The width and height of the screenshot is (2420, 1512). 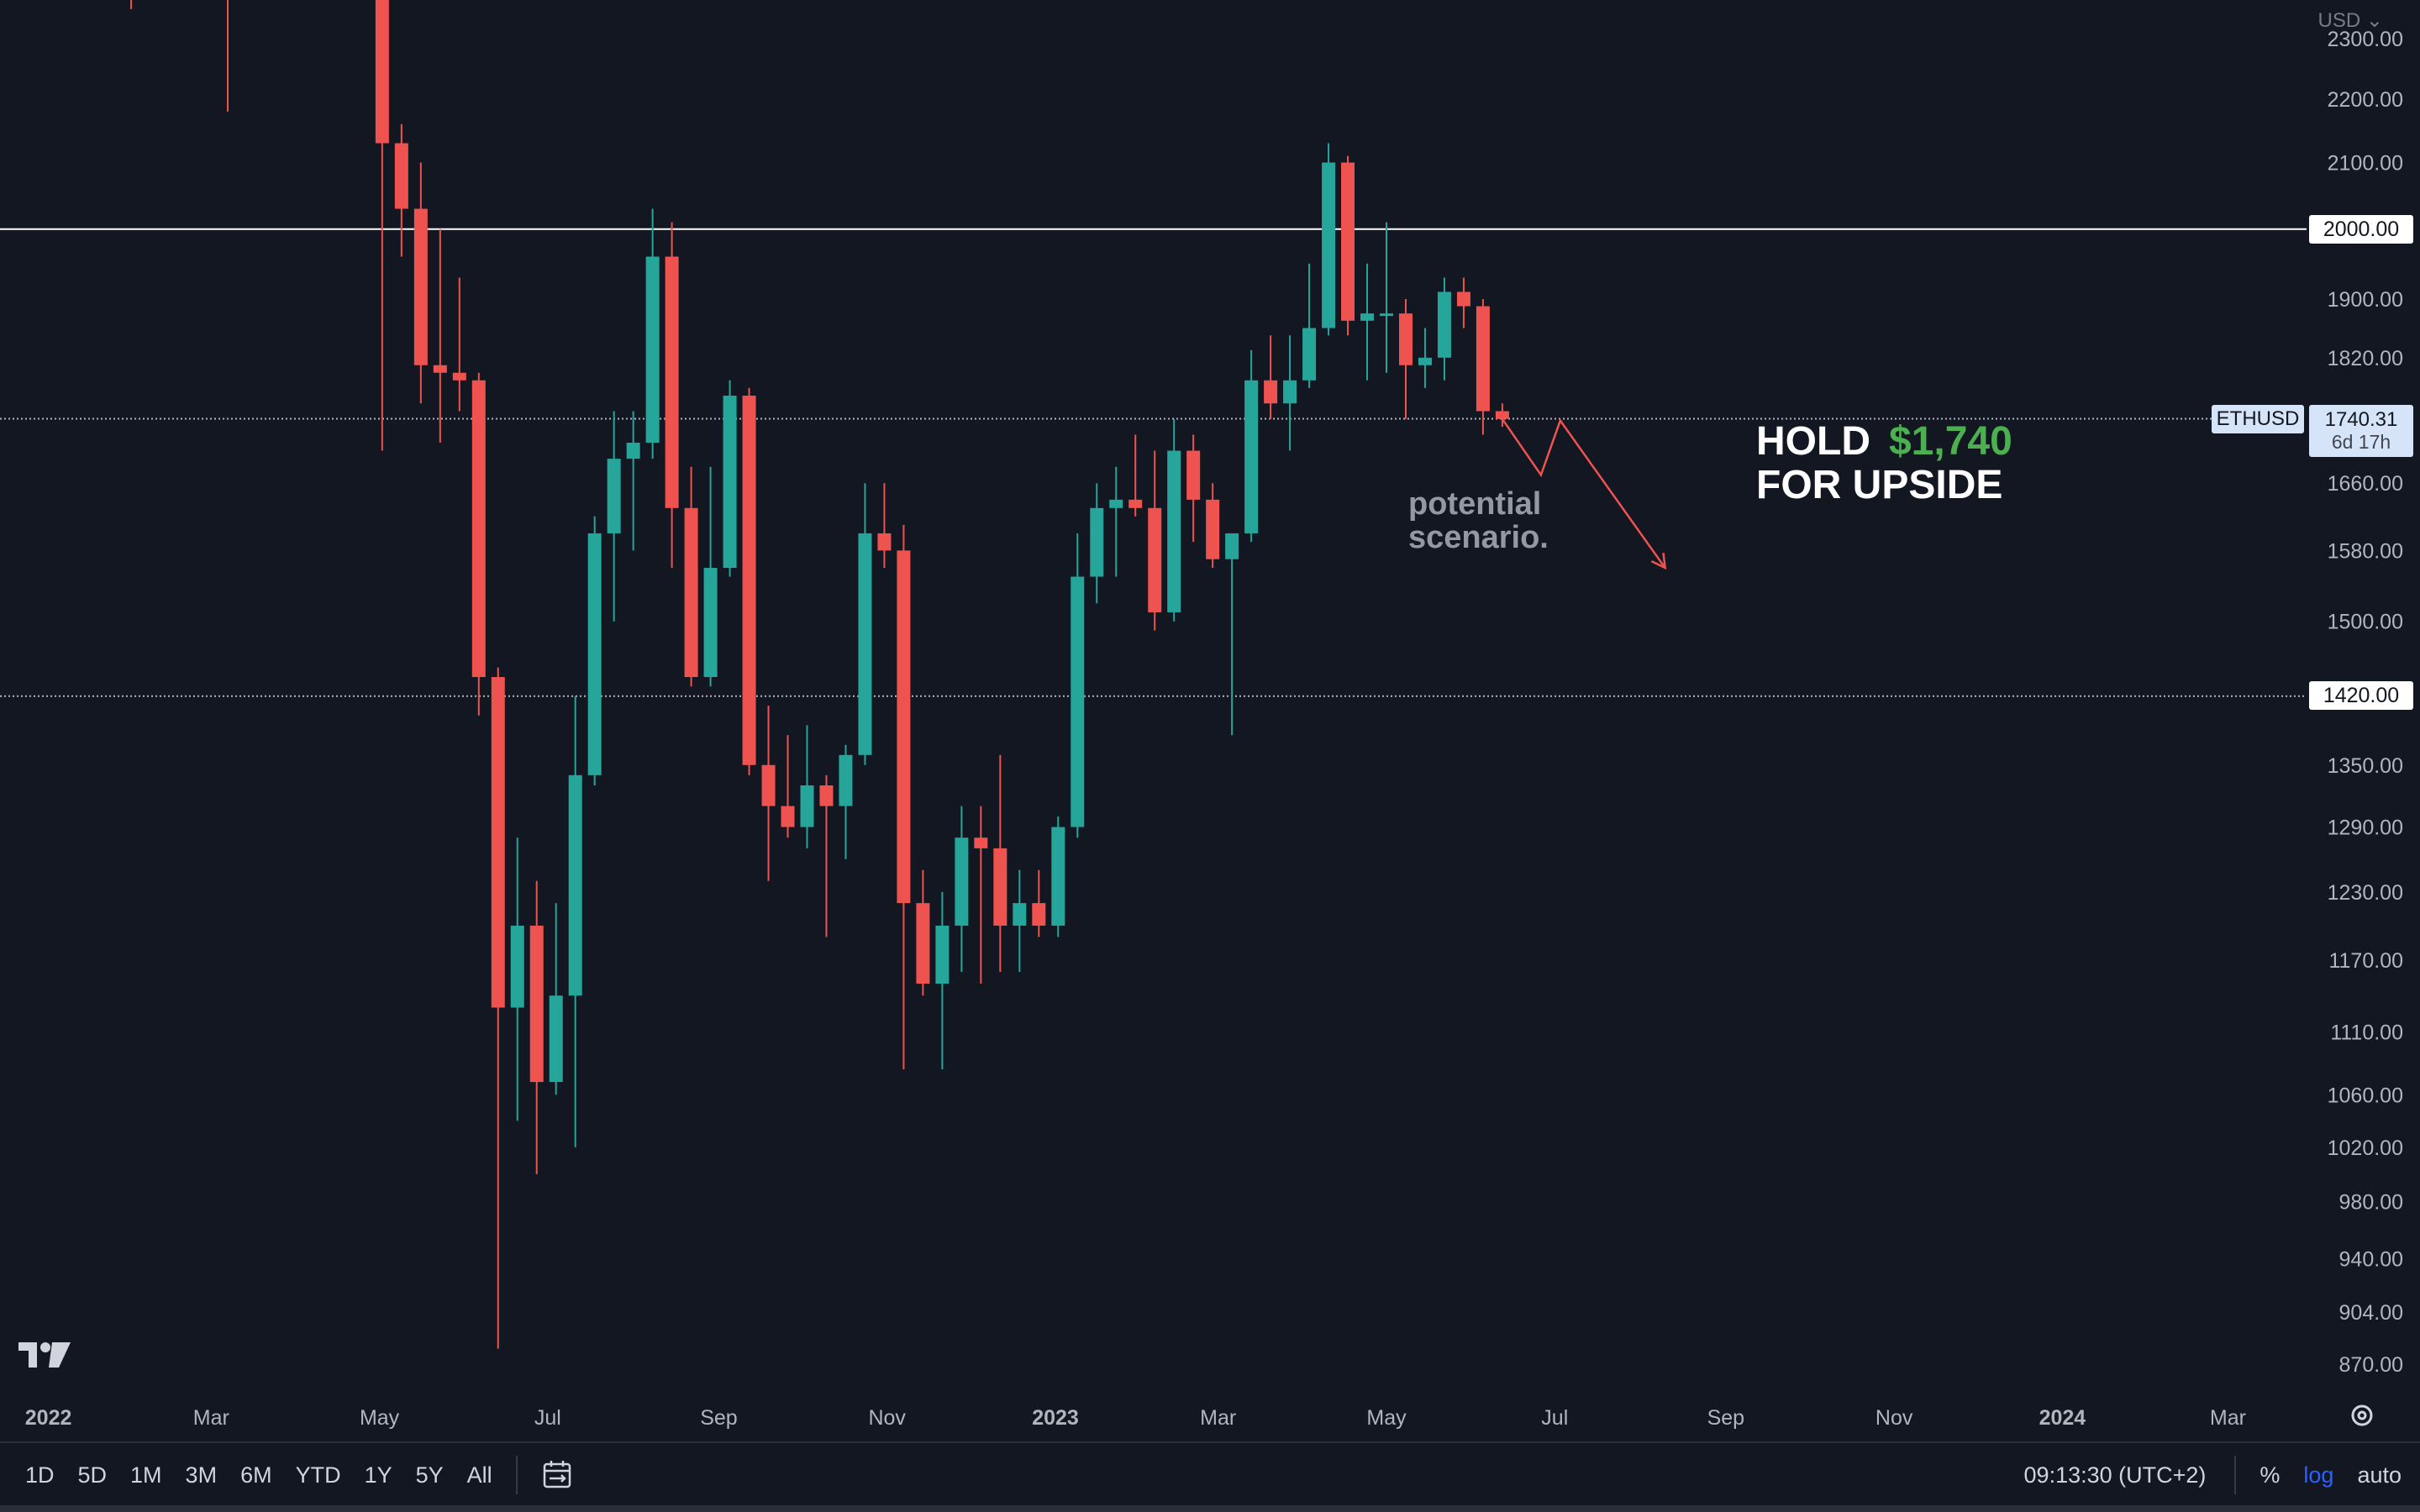 What do you see at coordinates (1584, 493) in the screenshot?
I see `scenario-line` at bounding box center [1584, 493].